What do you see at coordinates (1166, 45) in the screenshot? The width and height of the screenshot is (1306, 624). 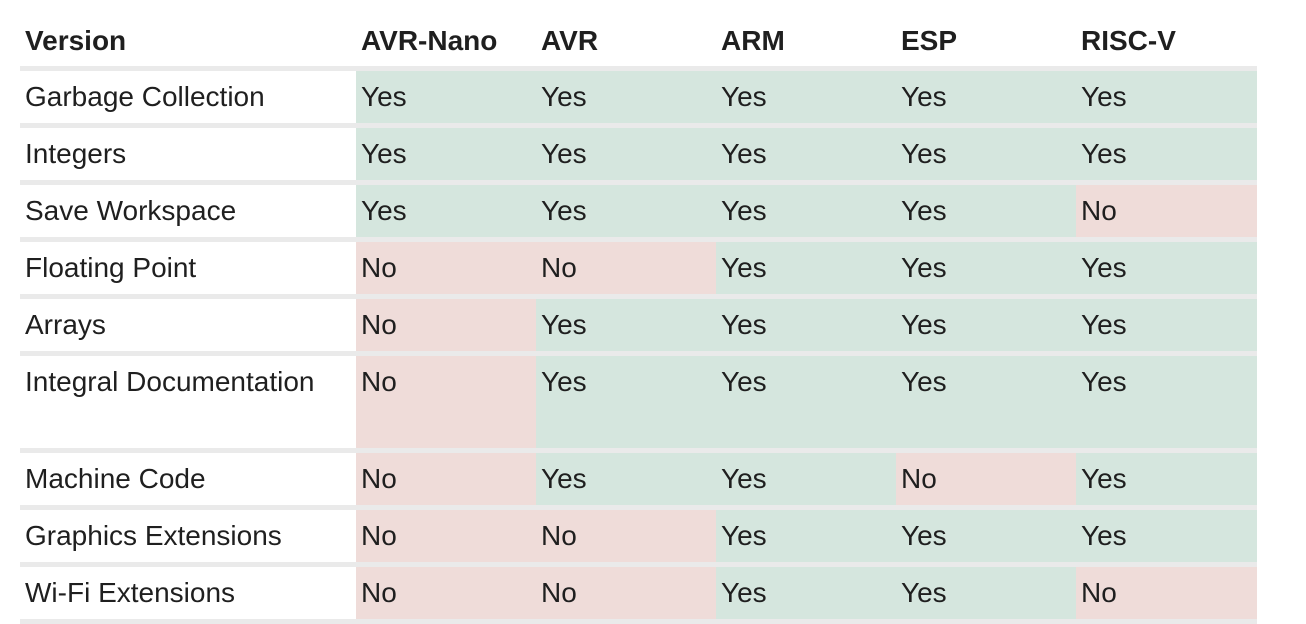 I see `header-risc-v: RISC-V` at bounding box center [1166, 45].